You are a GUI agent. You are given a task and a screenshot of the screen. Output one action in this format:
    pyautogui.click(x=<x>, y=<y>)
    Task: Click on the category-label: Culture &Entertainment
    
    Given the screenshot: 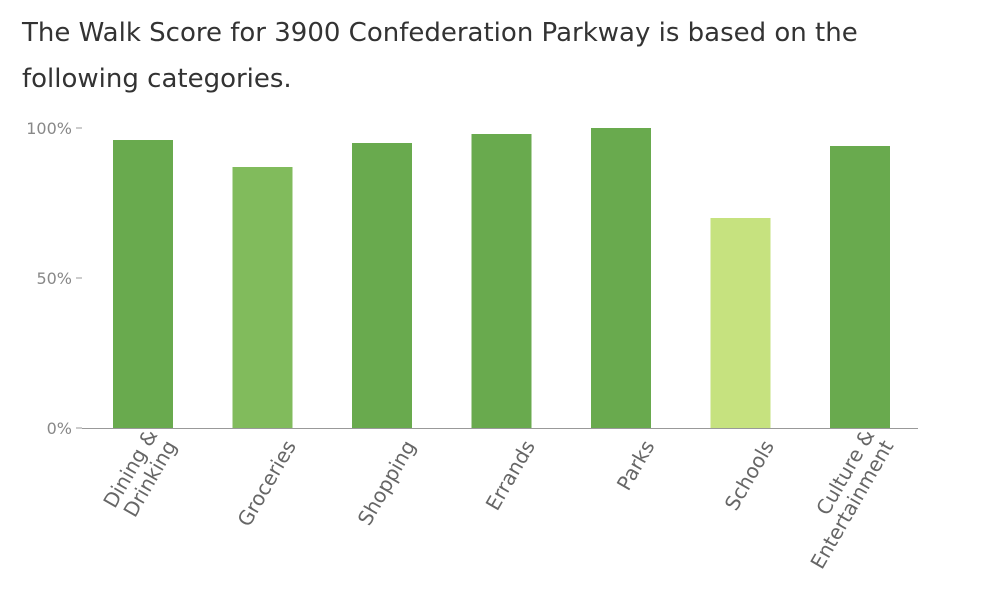 What is the action you would take?
    pyautogui.click(x=842, y=499)
    